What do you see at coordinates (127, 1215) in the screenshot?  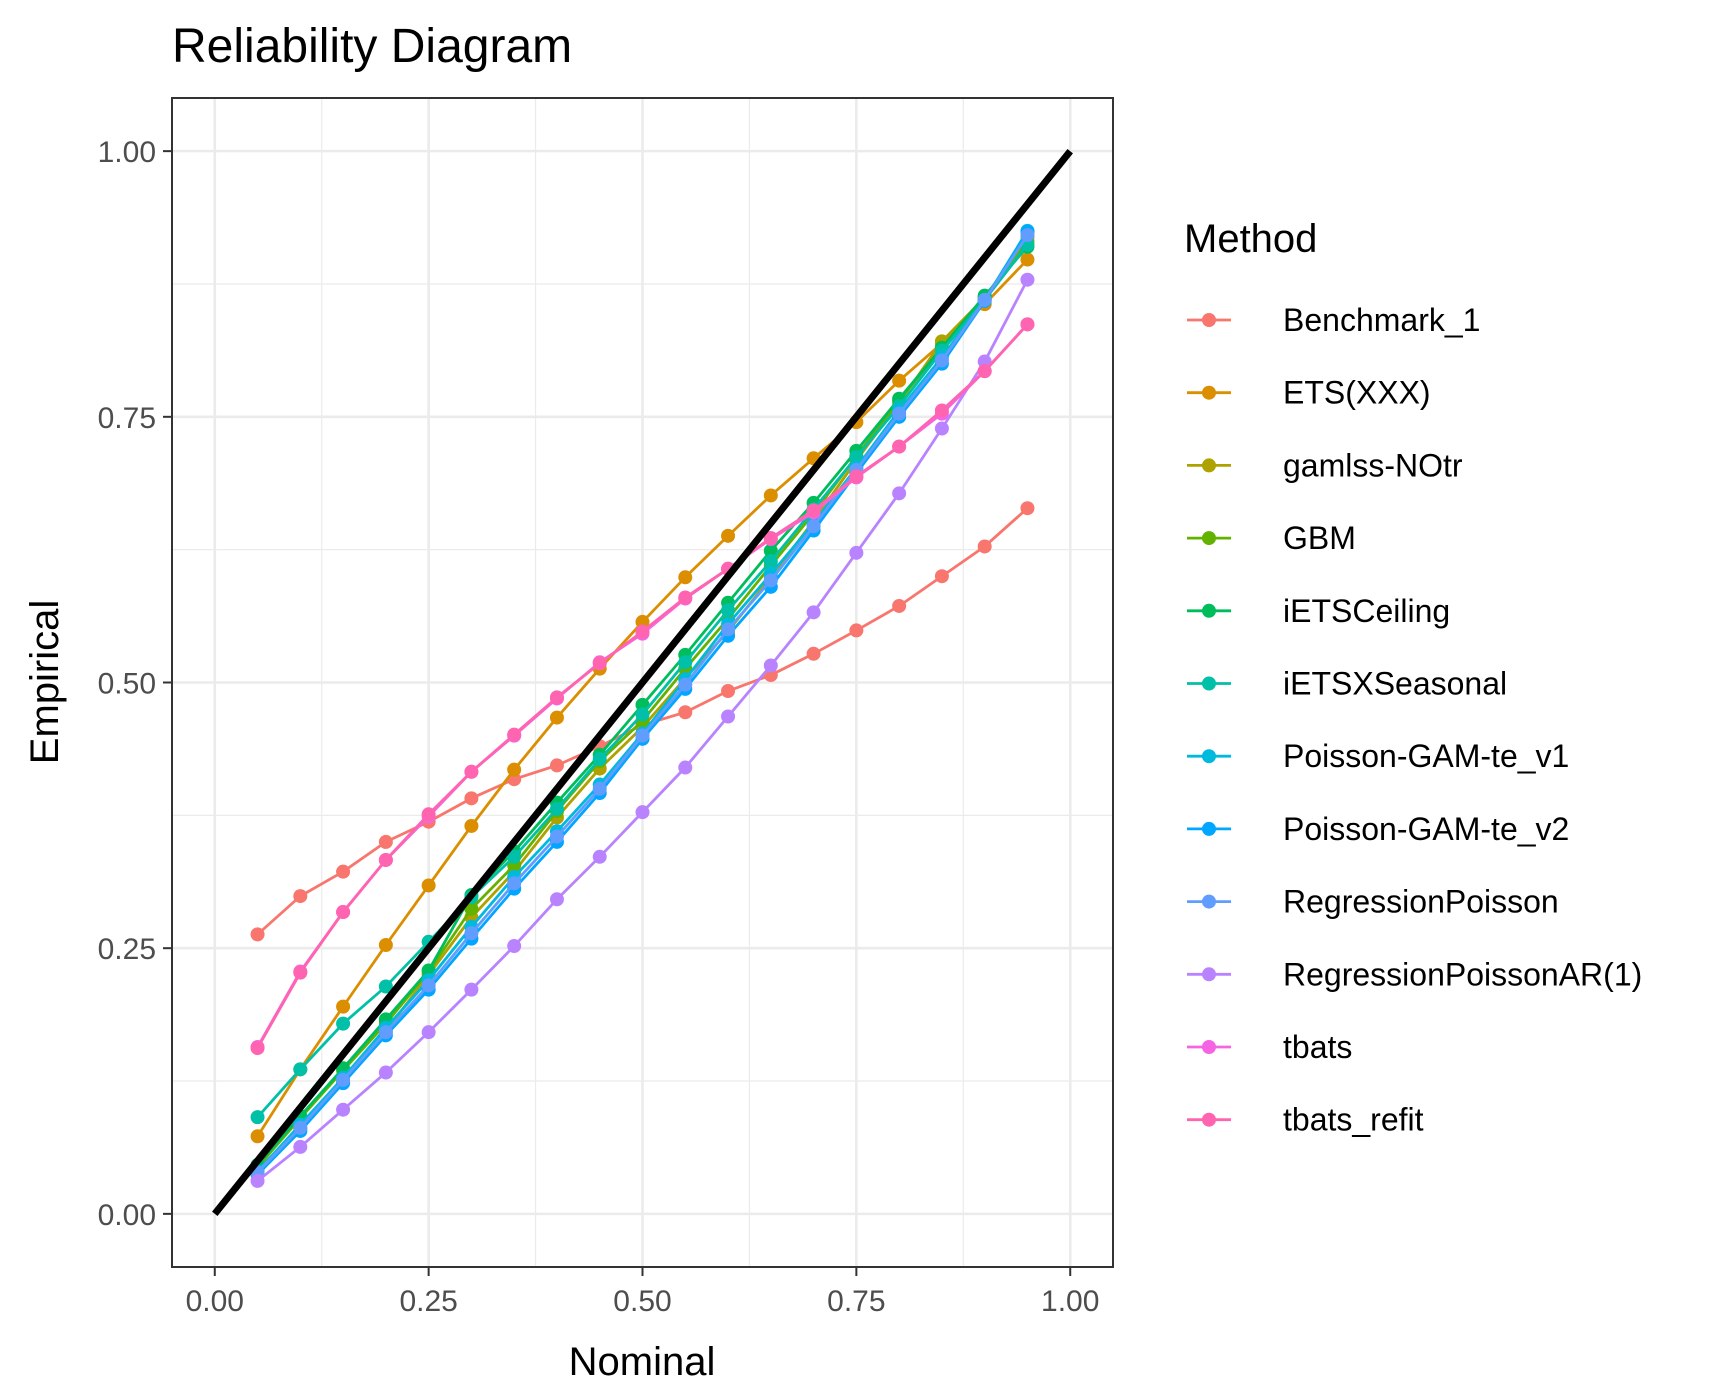 I see `y-tick-label: 0.00` at bounding box center [127, 1215].